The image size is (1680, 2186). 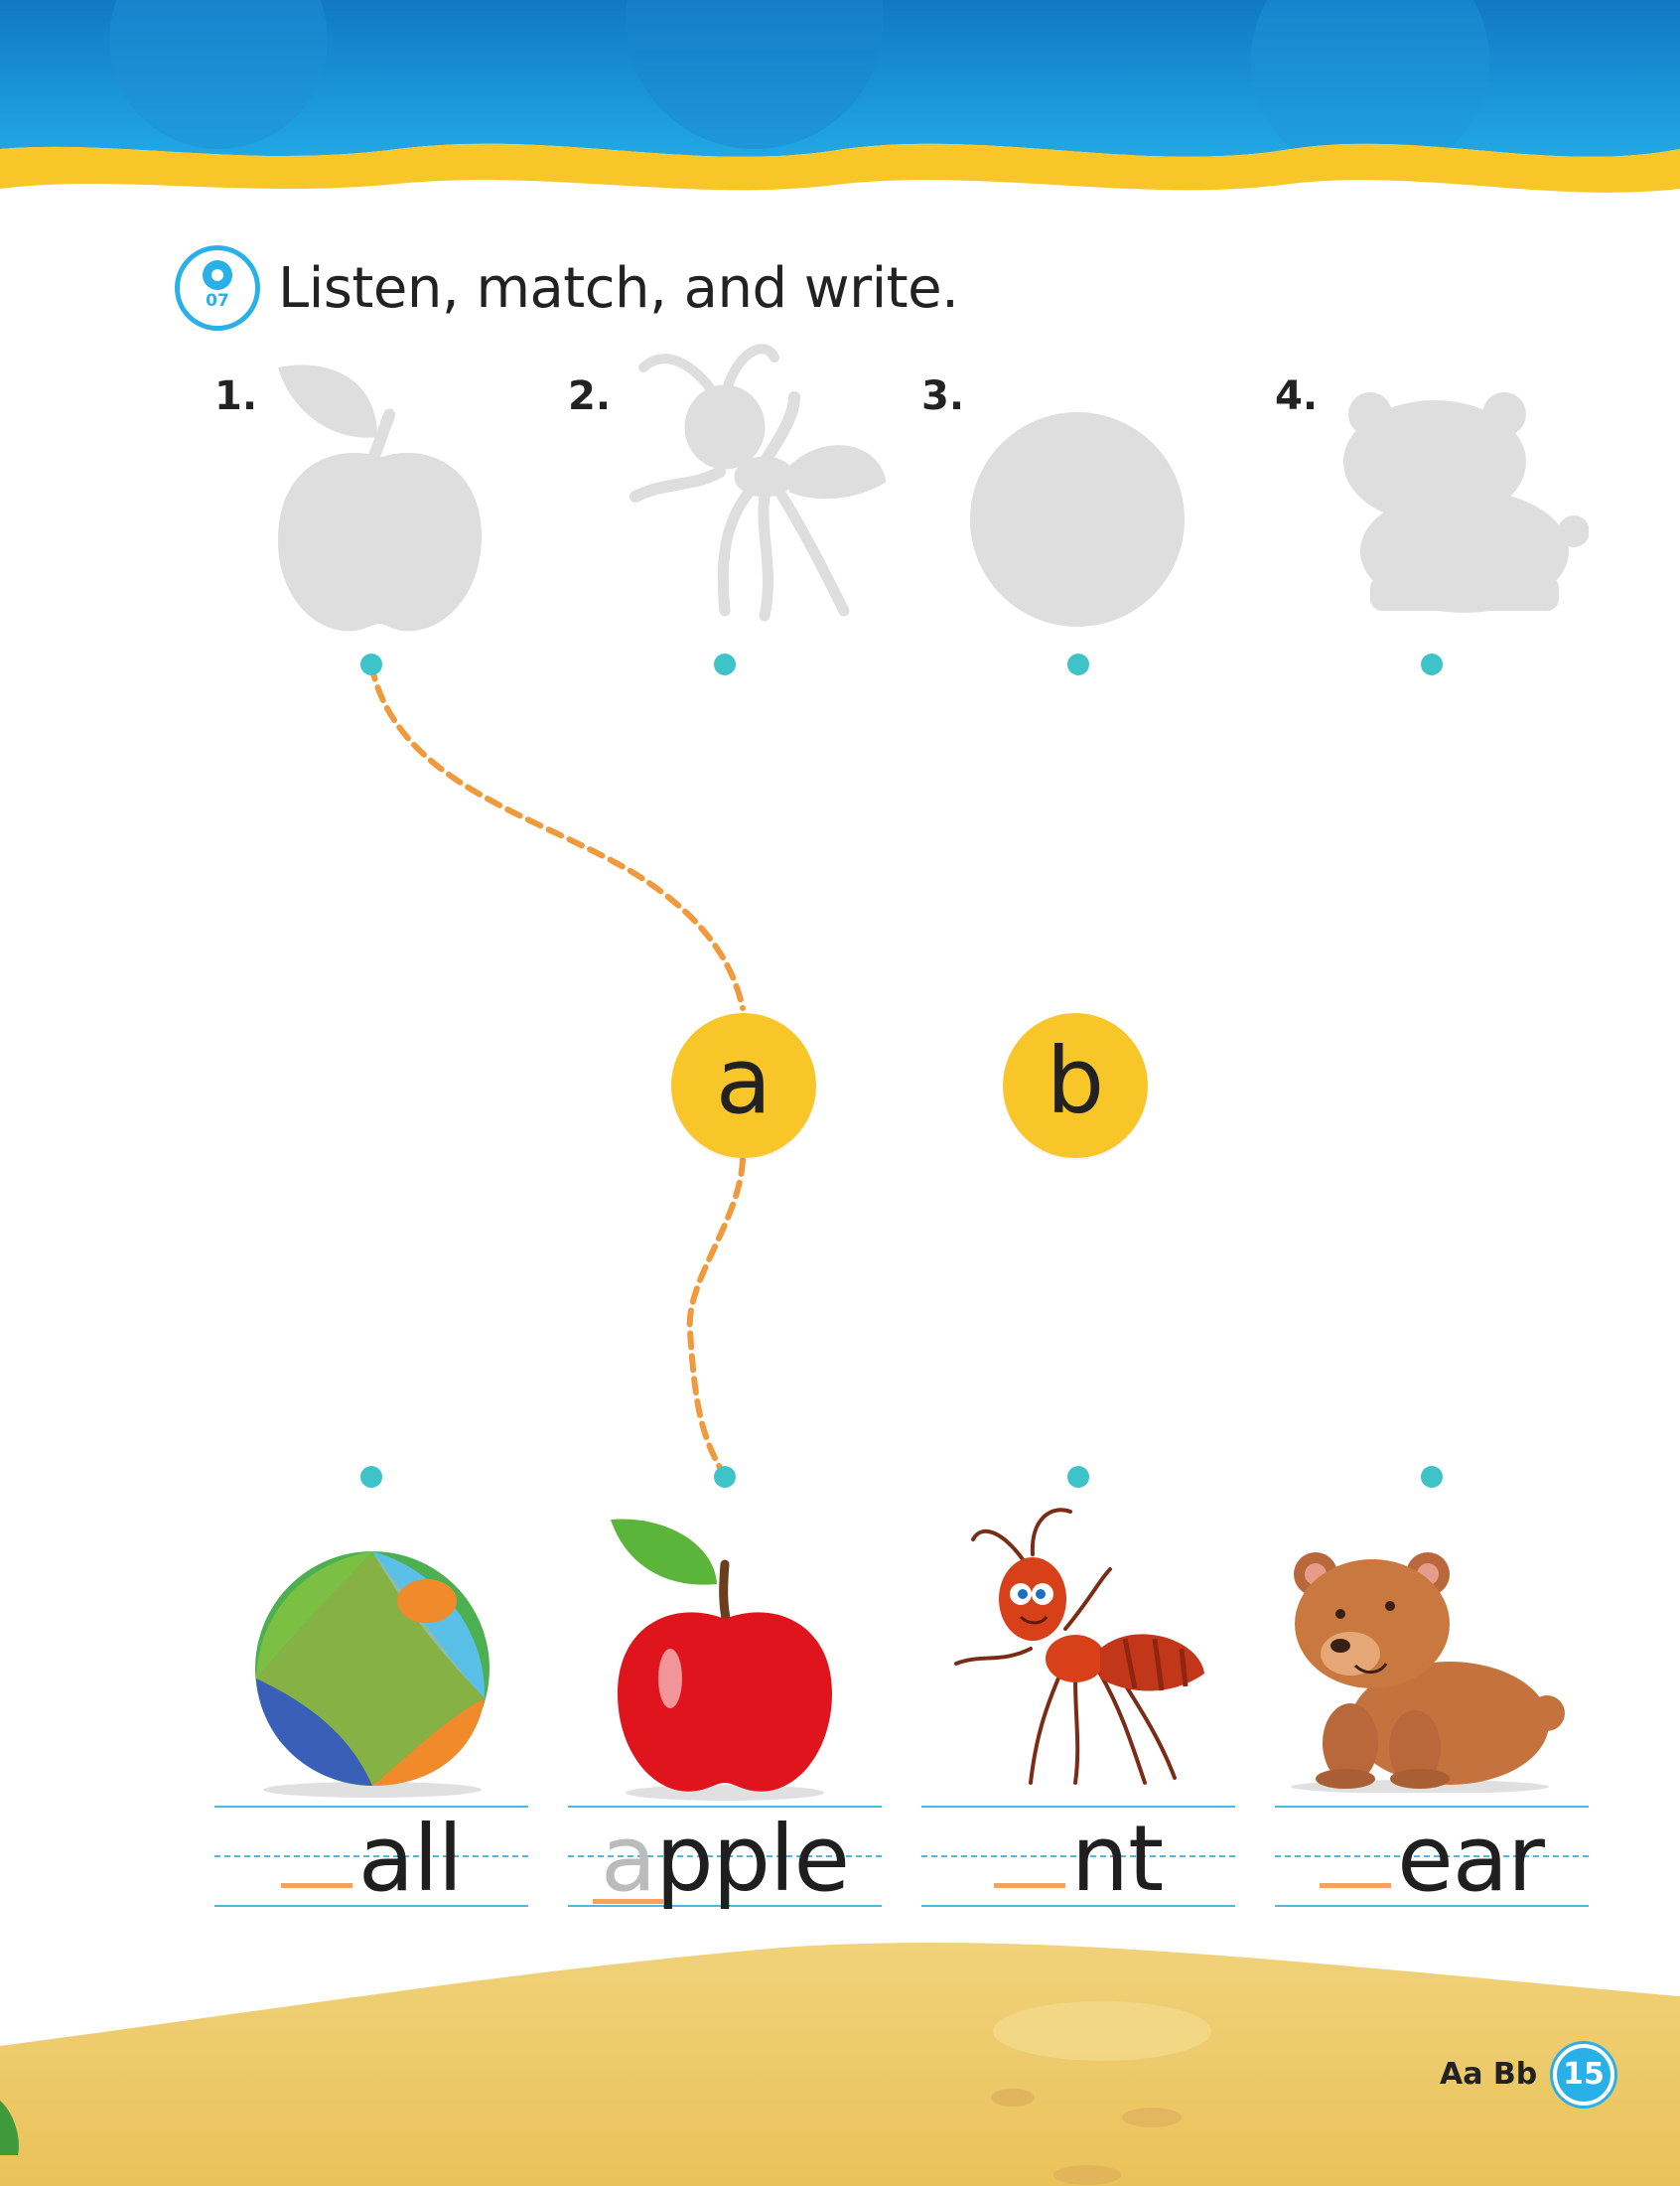 I want to click on word-apple: apple, so click(x=725, y=1859).